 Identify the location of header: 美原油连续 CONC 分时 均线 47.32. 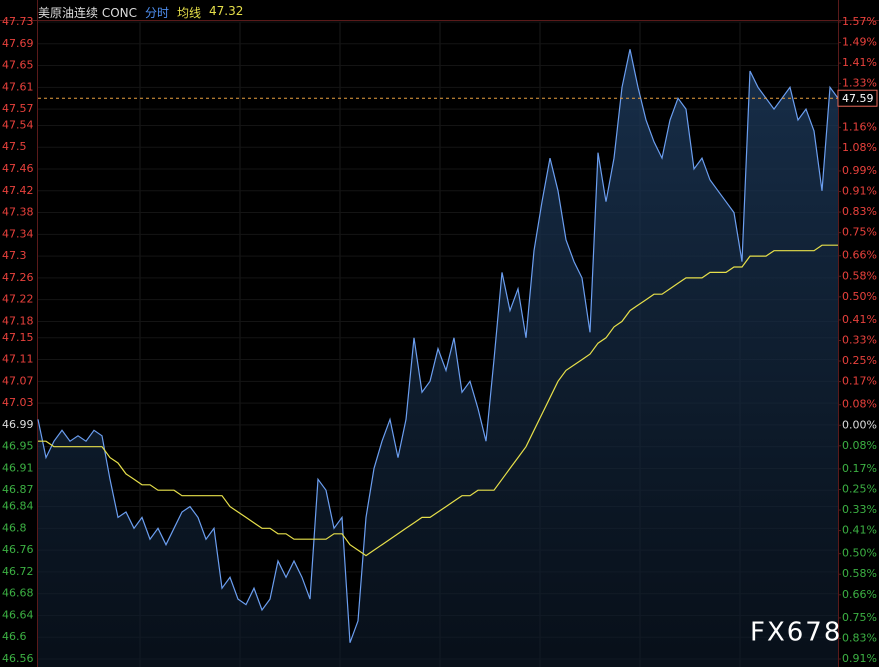
(140, 12).